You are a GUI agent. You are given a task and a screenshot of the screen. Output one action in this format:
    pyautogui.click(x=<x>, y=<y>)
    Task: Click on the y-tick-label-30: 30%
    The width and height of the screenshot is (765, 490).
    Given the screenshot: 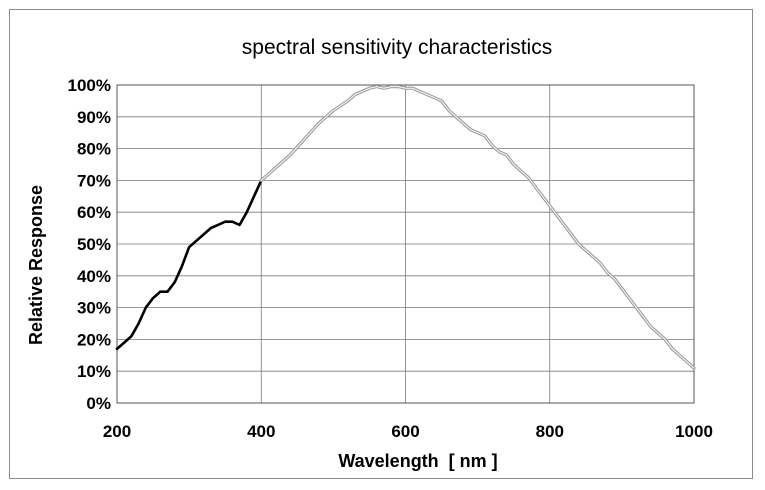 What is the action you would take?
    pyautogui.click(x=94, y=308)
    